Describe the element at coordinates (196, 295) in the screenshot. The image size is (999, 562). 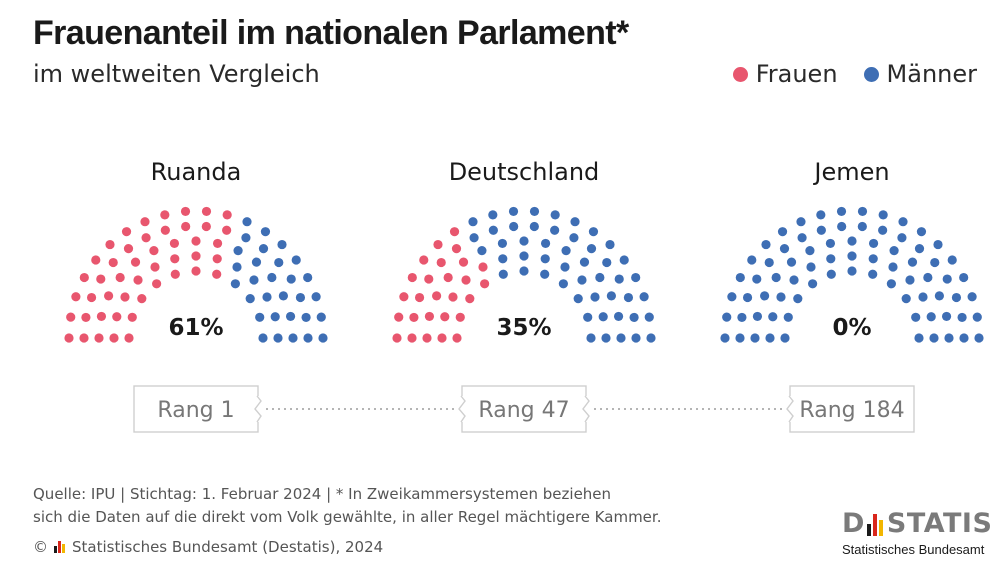
I see `parliament-ruanda: Ruanda 61% Rang 1` at that location.